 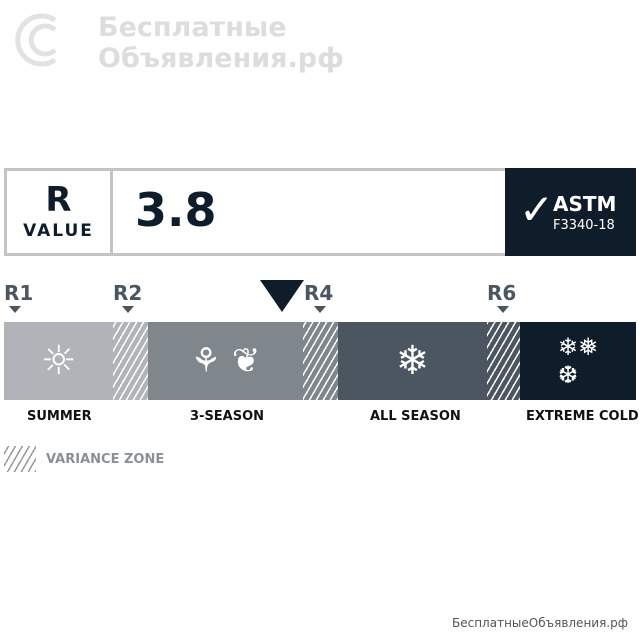 What do you see at coordinates (584, 225) in the screenshot?
I see `badge-subtitle: F3340-18` at bounding box center [584, 225].